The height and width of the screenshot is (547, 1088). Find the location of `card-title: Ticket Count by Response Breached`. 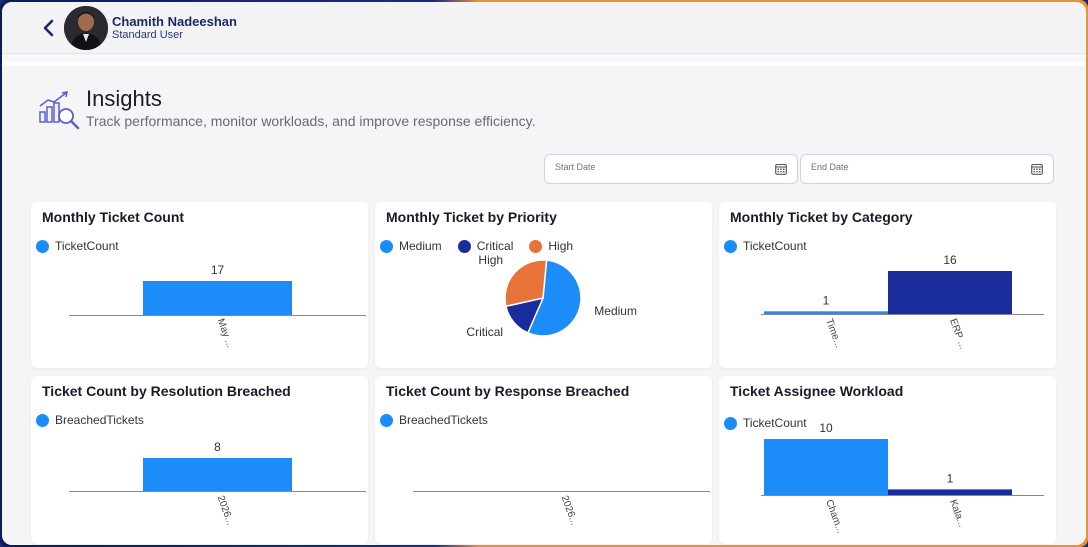

card-title: Ticket Count by Response Breached is located at coordinates (508, 391).